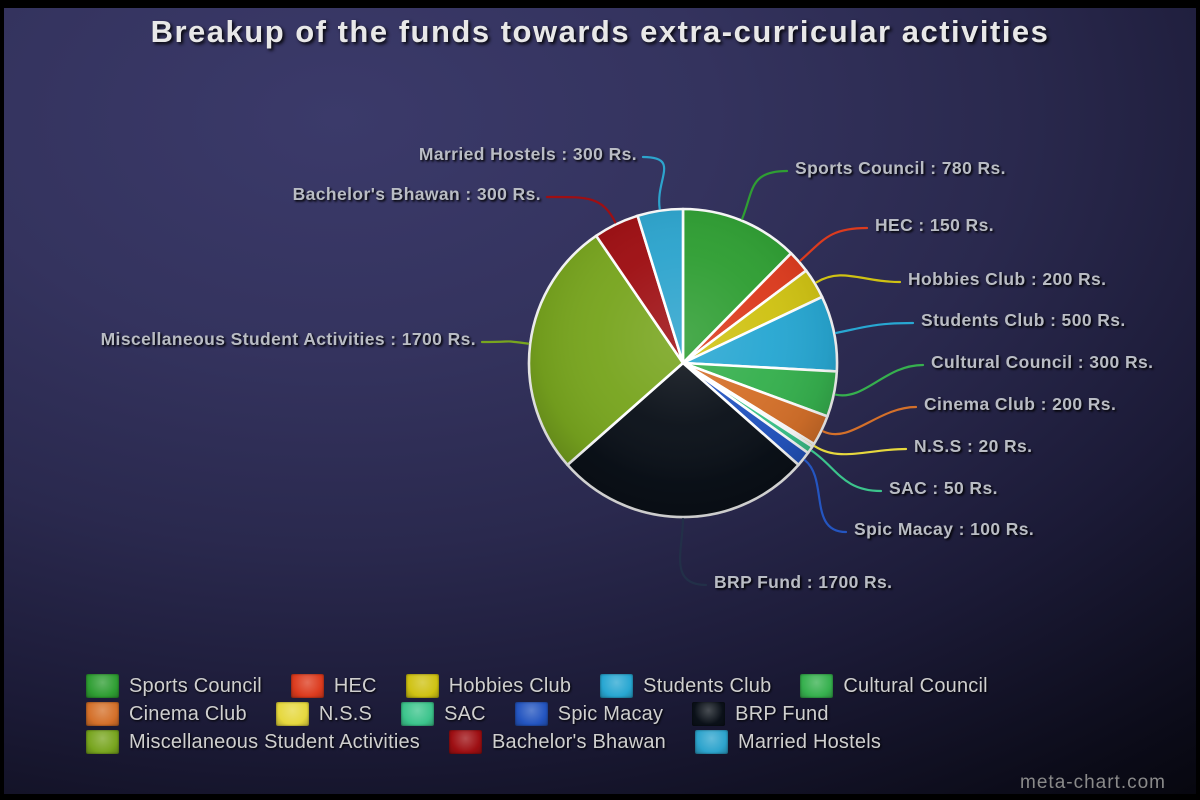 This screenshot has height=800, width=1200. I want to click on callout-cinema-club: Cinema Club : 200 Rs., so click(1020, 404).